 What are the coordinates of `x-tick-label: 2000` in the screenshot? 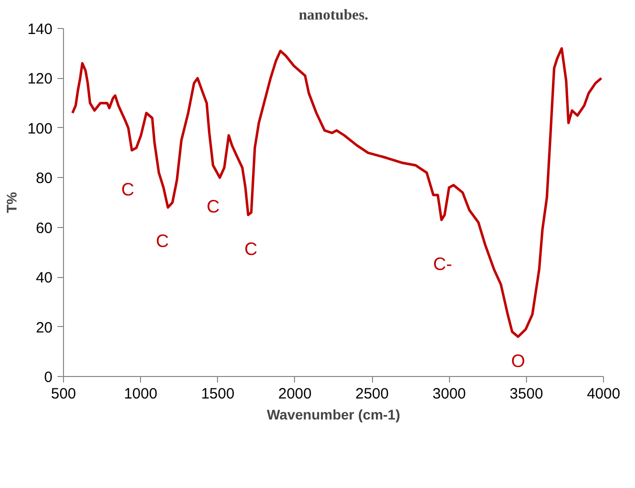 It's located at (295, 394).